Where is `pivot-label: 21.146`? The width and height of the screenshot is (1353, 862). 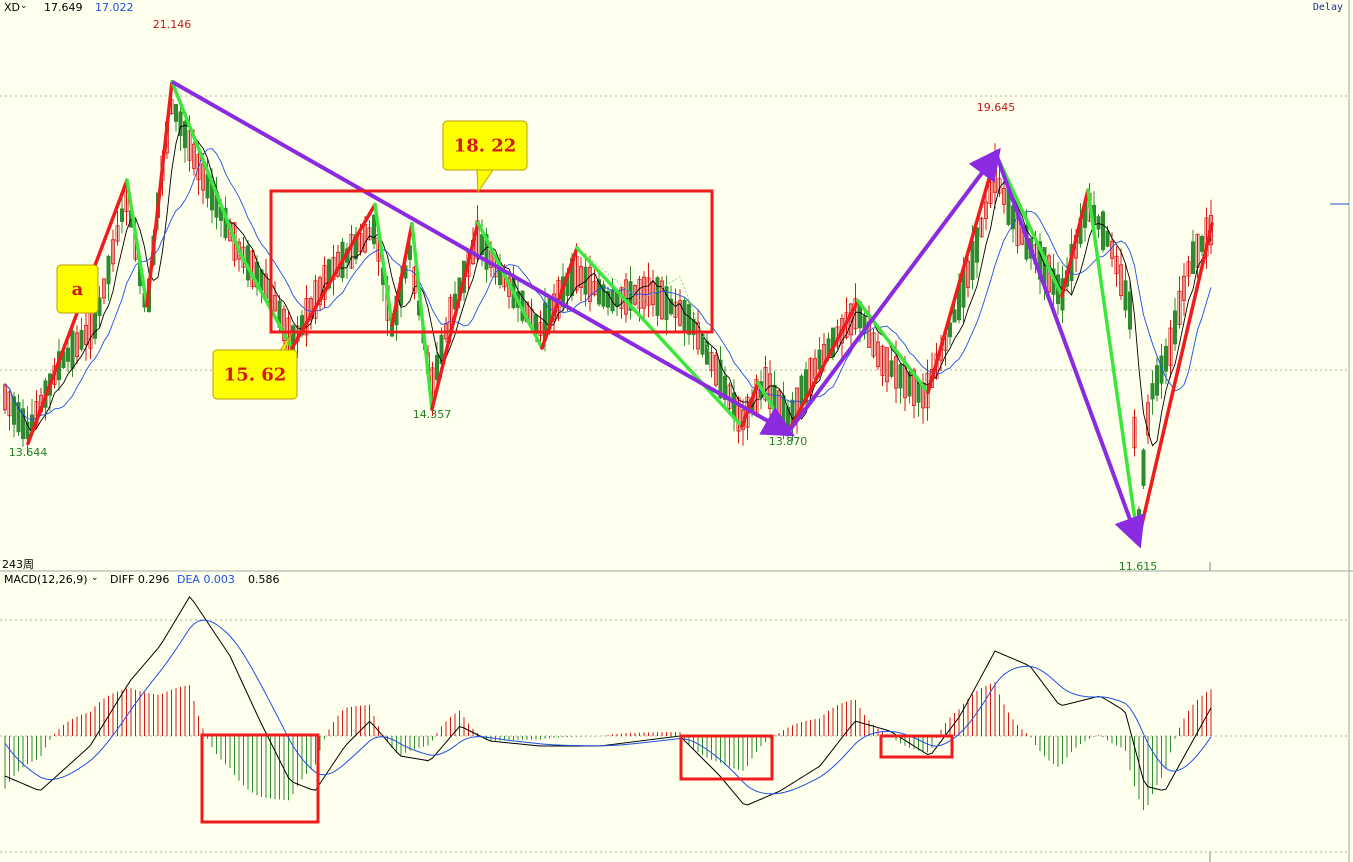
pivot-label: 21.146 is located at coordinates (172, 24).